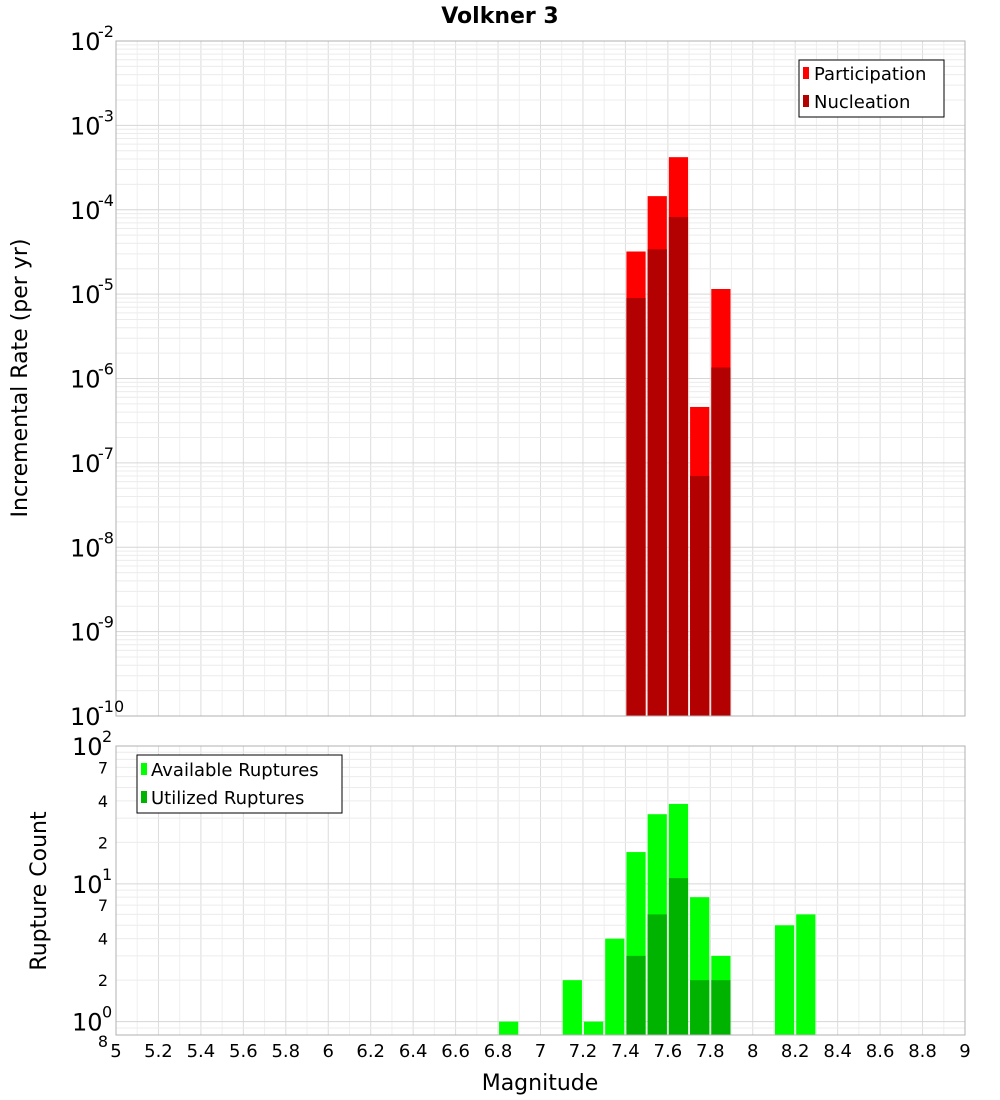  I want to click on y-tick-exponent: 0, so click(107, 1012).